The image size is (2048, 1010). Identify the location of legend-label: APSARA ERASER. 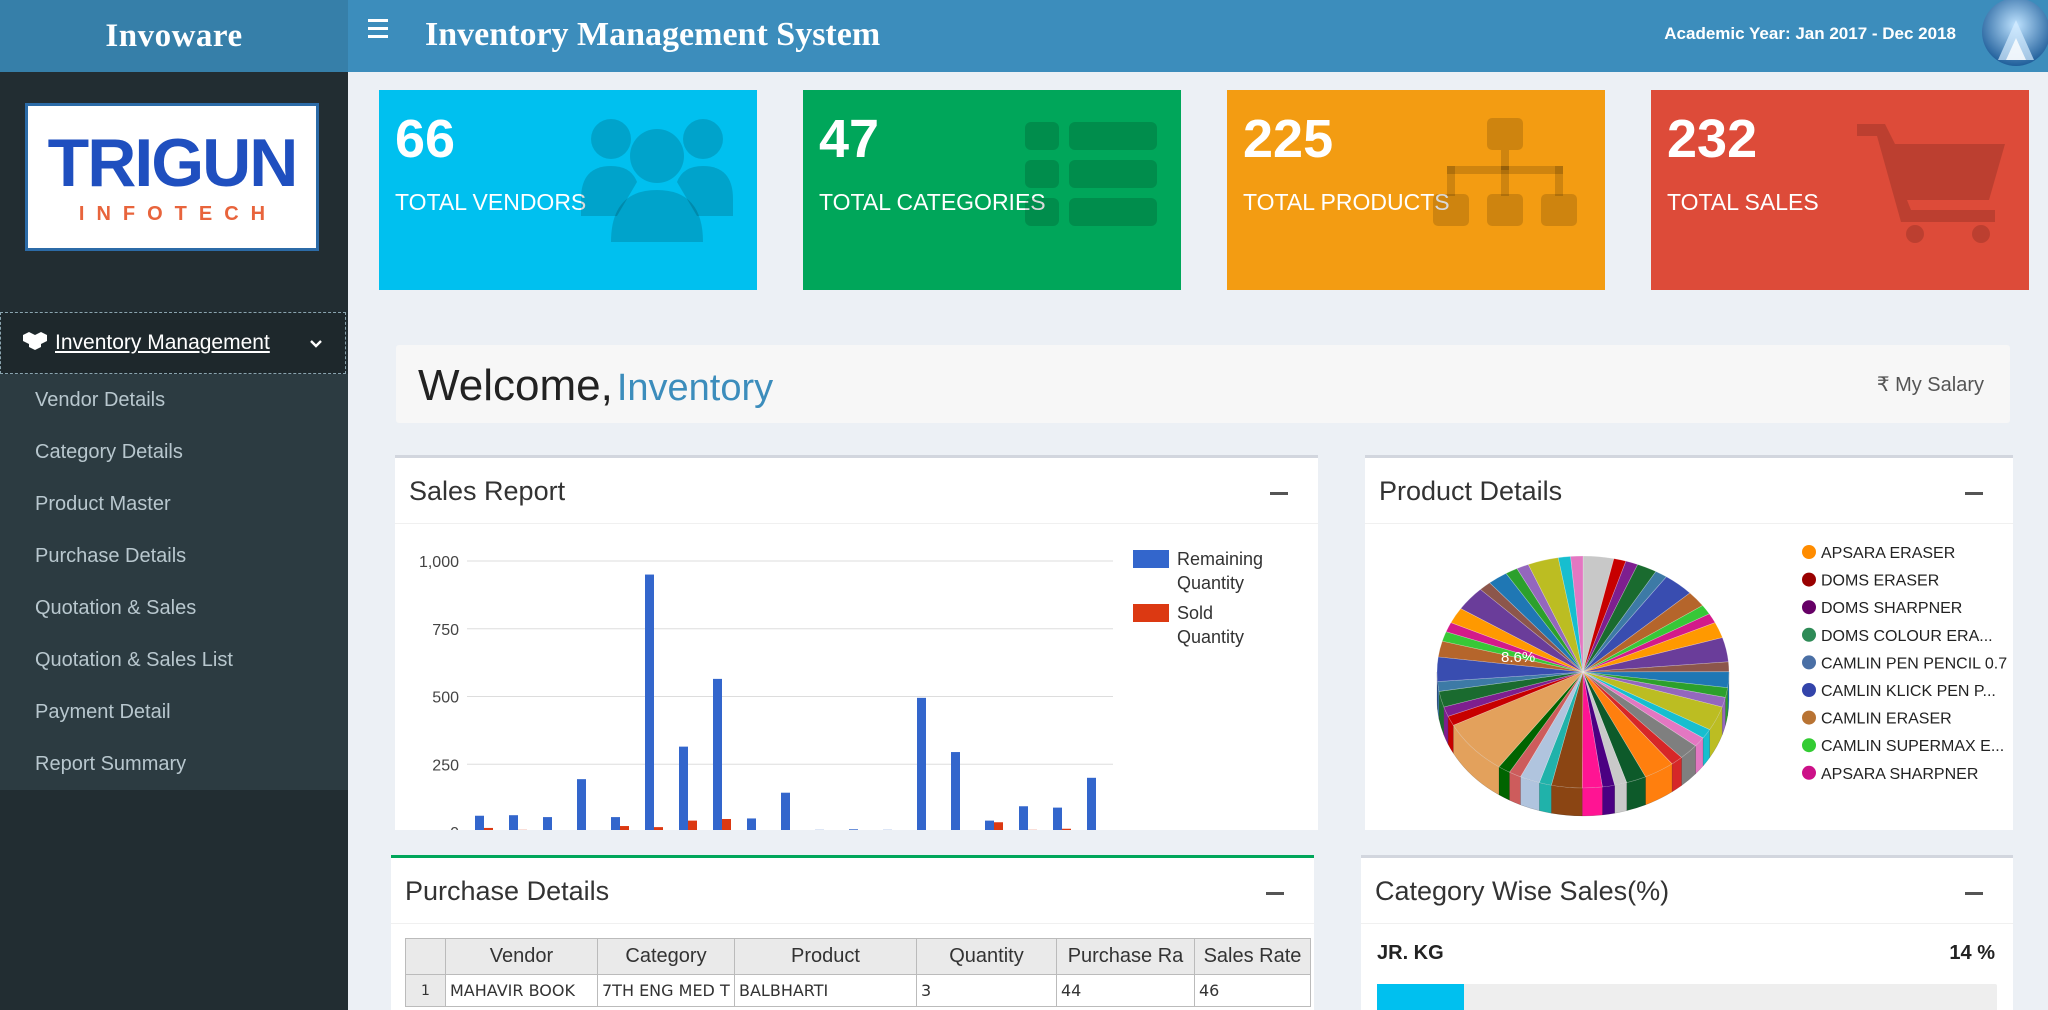
(1888, 553).